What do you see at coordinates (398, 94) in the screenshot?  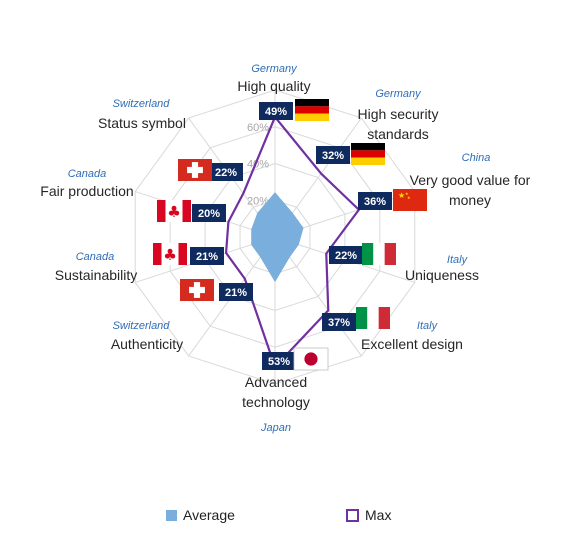 I see `country-label-1: Germany` at bounding box center [398, 94].